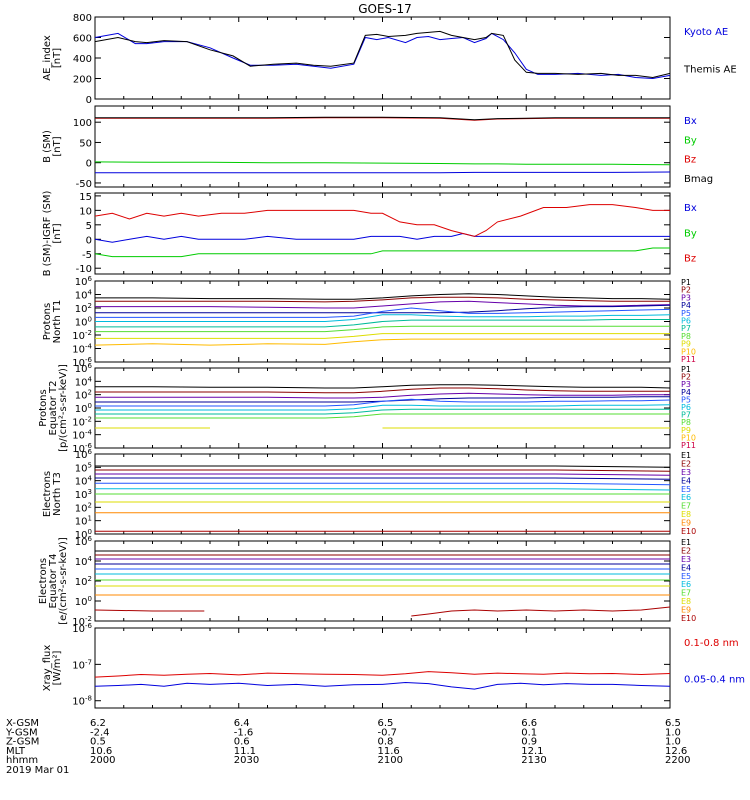  What do you see at coordinates (98, 723) in the screenshot?
I see `ephemeris-value: 6.2` at bounding box center [98, 723].